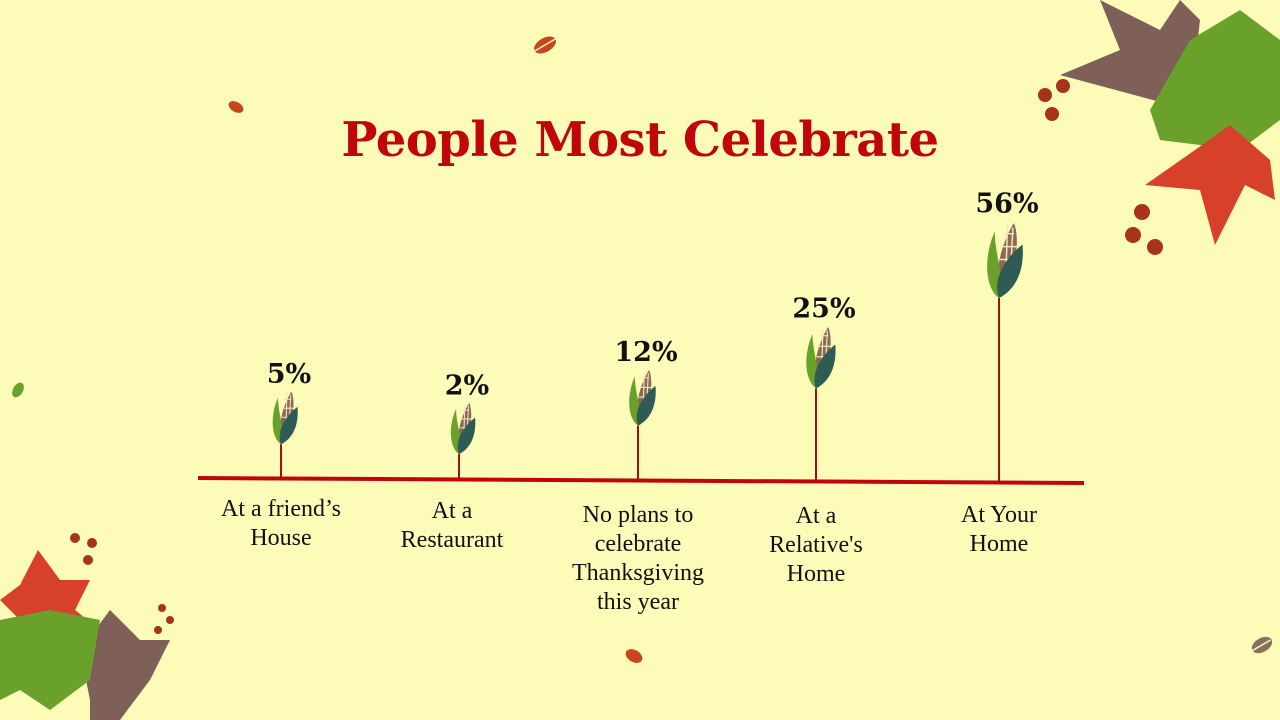 This screenshot has width=1280, height=720. Describe the element at coordinates (999, 529) in the screenshot. I see `category-label: At Your Home` at that location.